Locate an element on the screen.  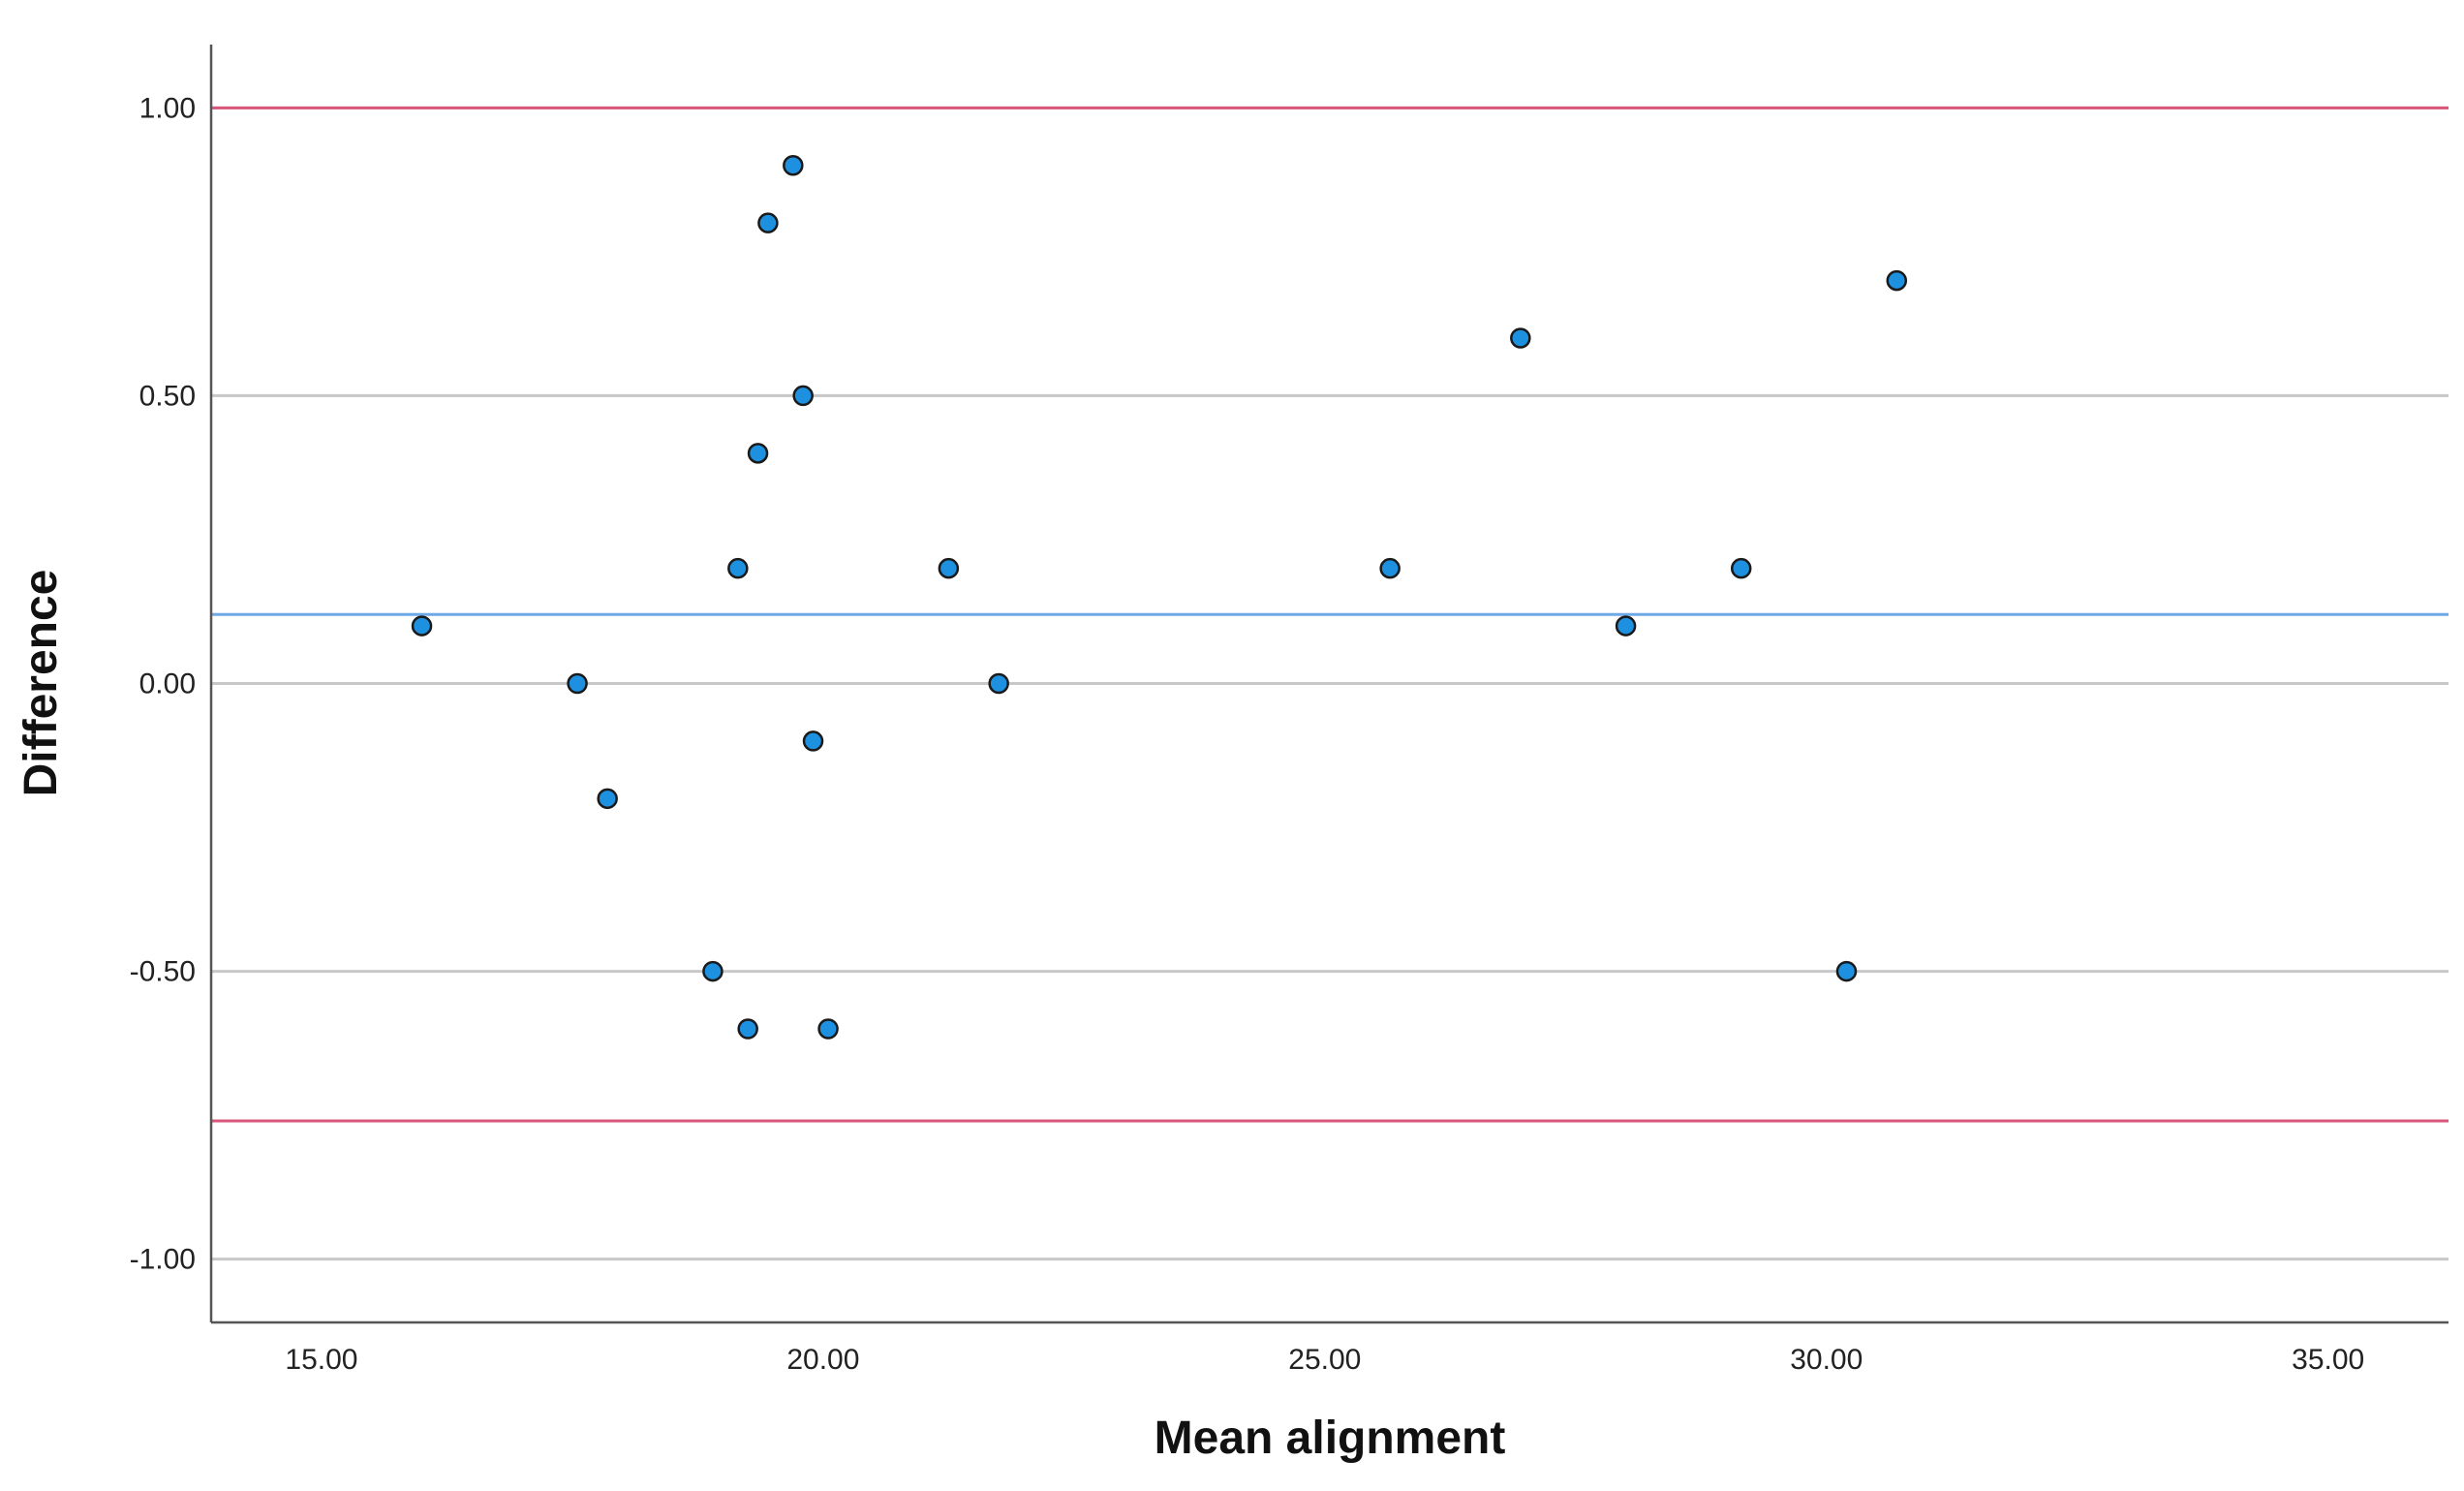
x-axis-ticks: 15.00 20.00 25.00 30.00 35.00 is located at coordinates (1325, 1360).